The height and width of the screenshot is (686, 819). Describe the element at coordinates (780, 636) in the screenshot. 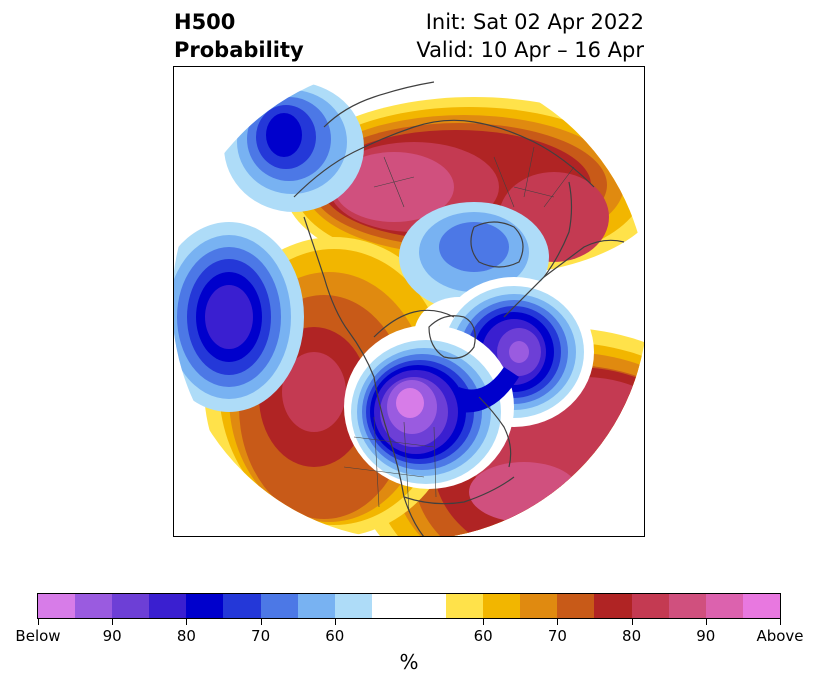

I see `colorbar-tick-label: Above` at that location.